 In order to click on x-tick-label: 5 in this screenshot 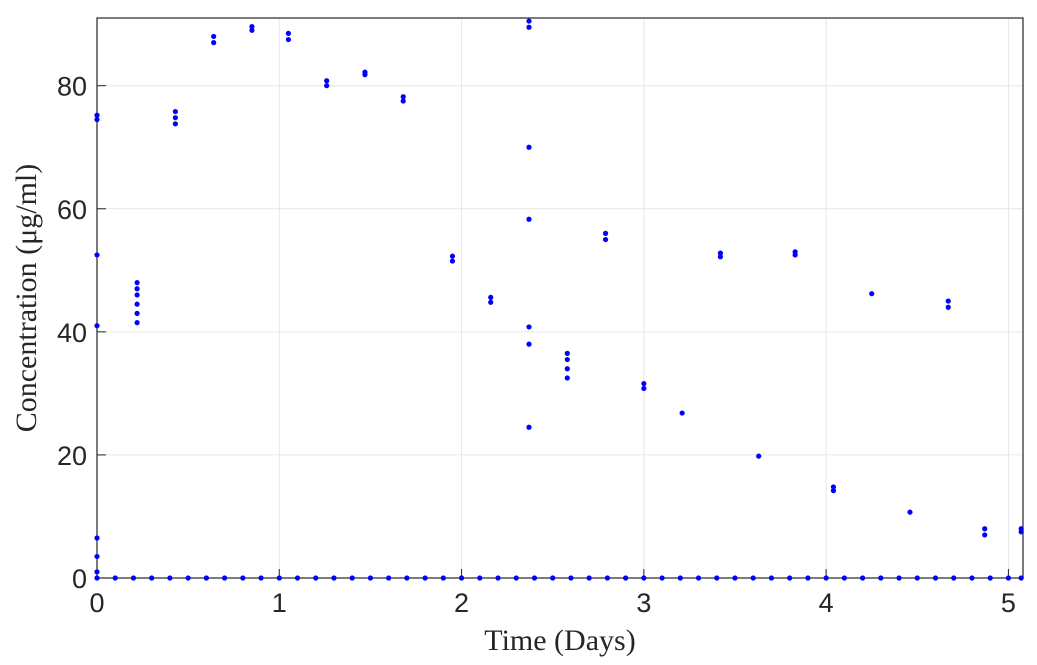, I will do `click(1008, 603)`.